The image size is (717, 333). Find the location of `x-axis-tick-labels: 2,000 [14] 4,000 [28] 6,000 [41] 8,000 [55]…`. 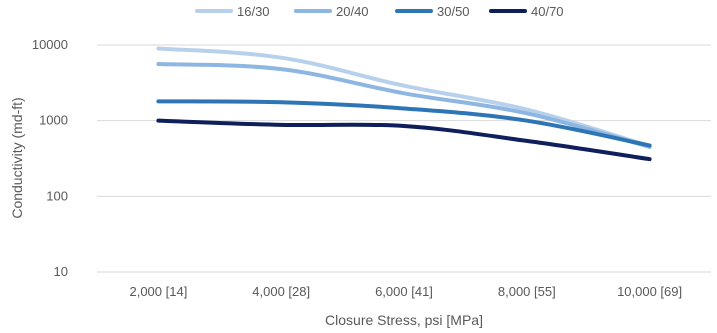

x-axis-tick-labels: 2,000 [14] 4,000 [28] 6,000 [41] 8,000 [55]… is located at coordinates (405, 291).